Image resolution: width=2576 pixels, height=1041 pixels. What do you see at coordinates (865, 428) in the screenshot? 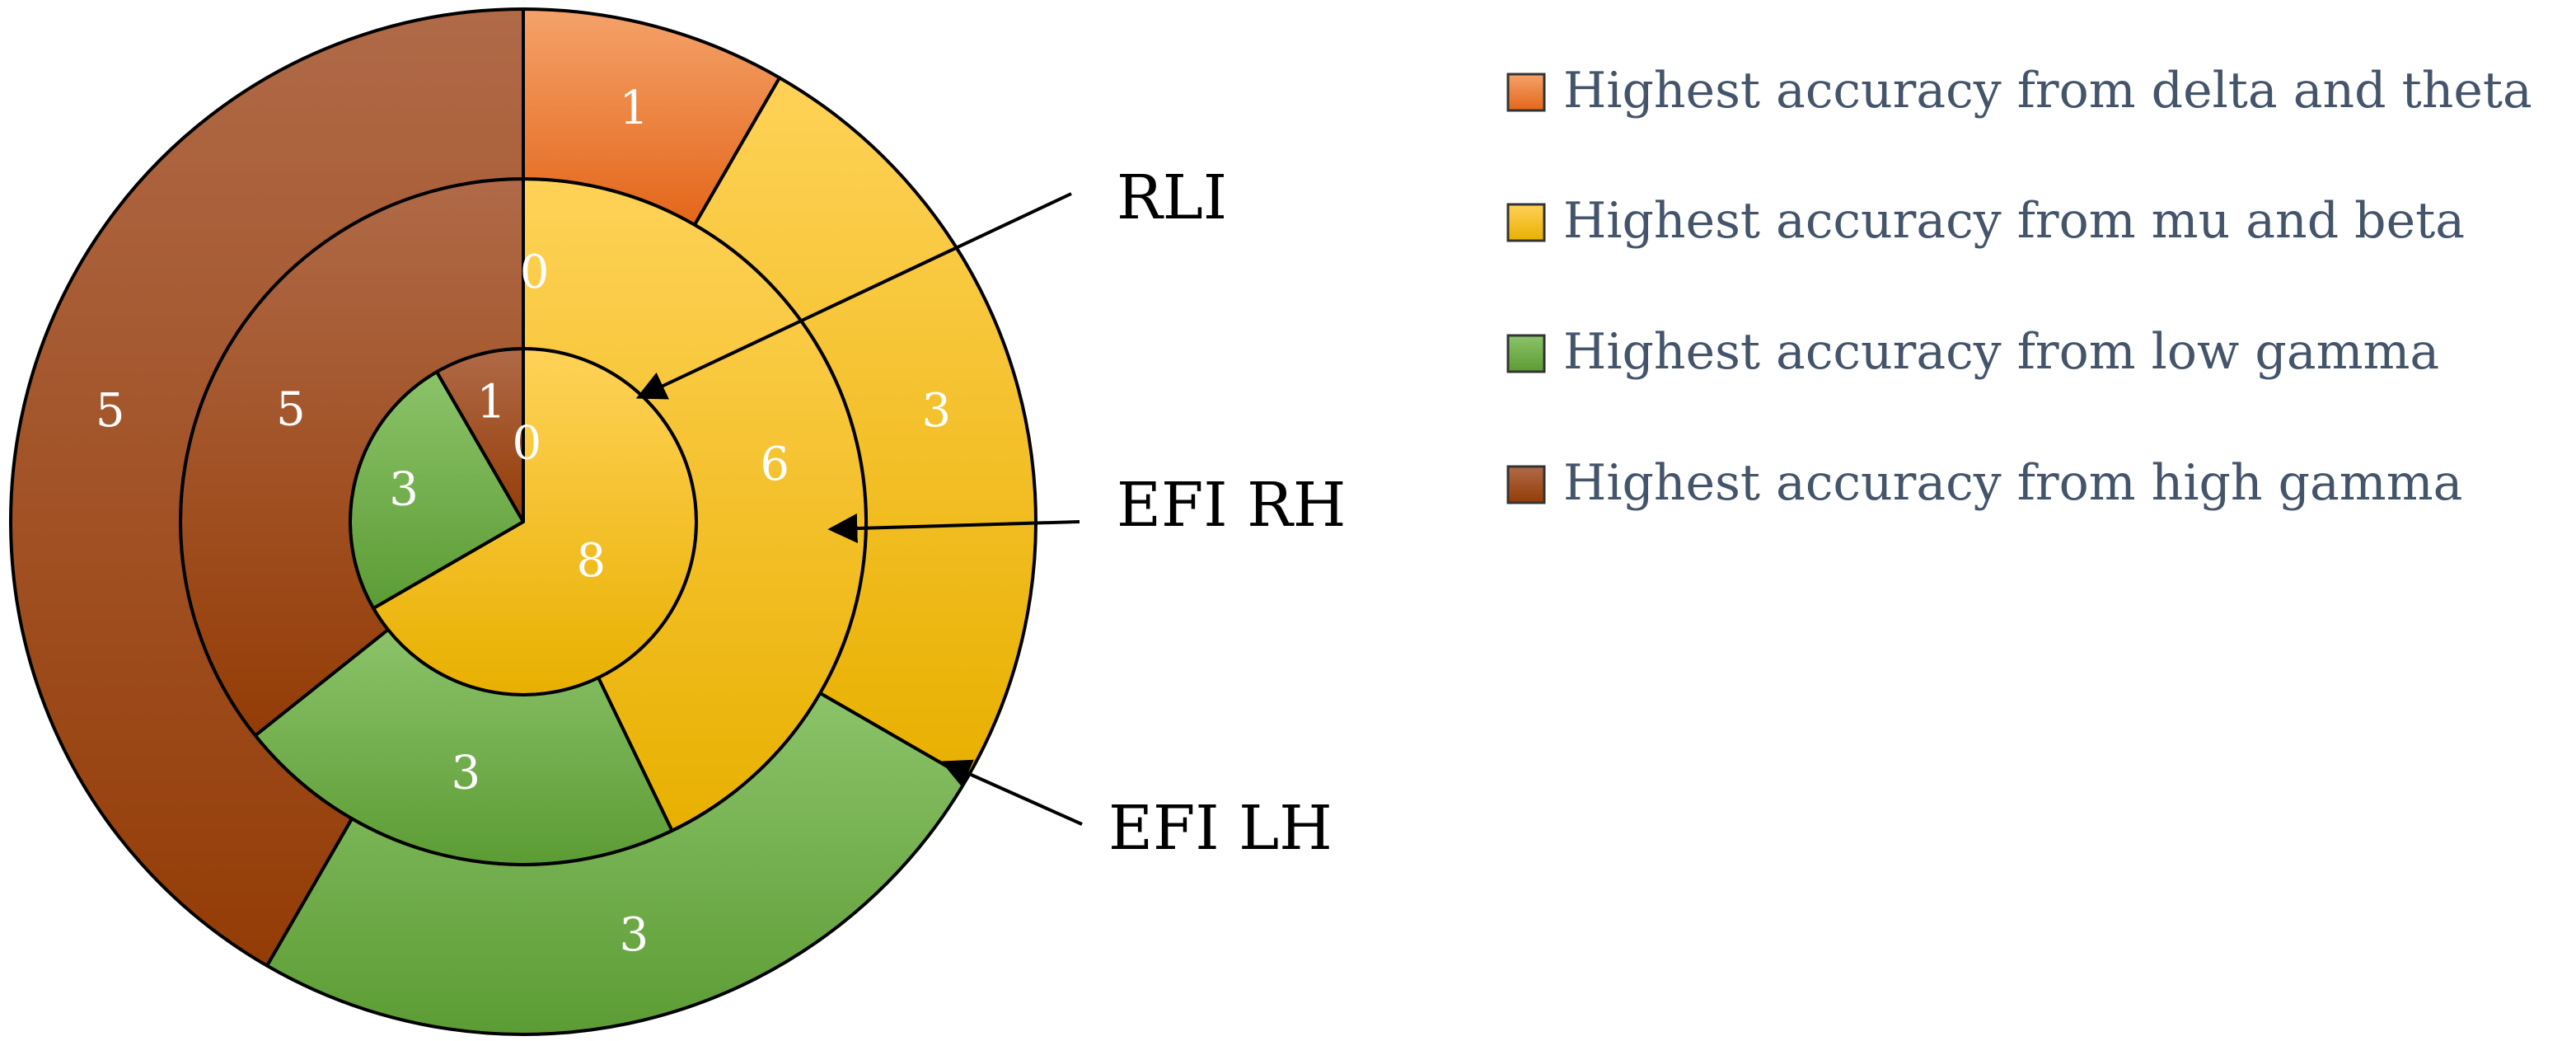
I see `slice-efi-lh-mu-beta` at bounding box center [865, 428].